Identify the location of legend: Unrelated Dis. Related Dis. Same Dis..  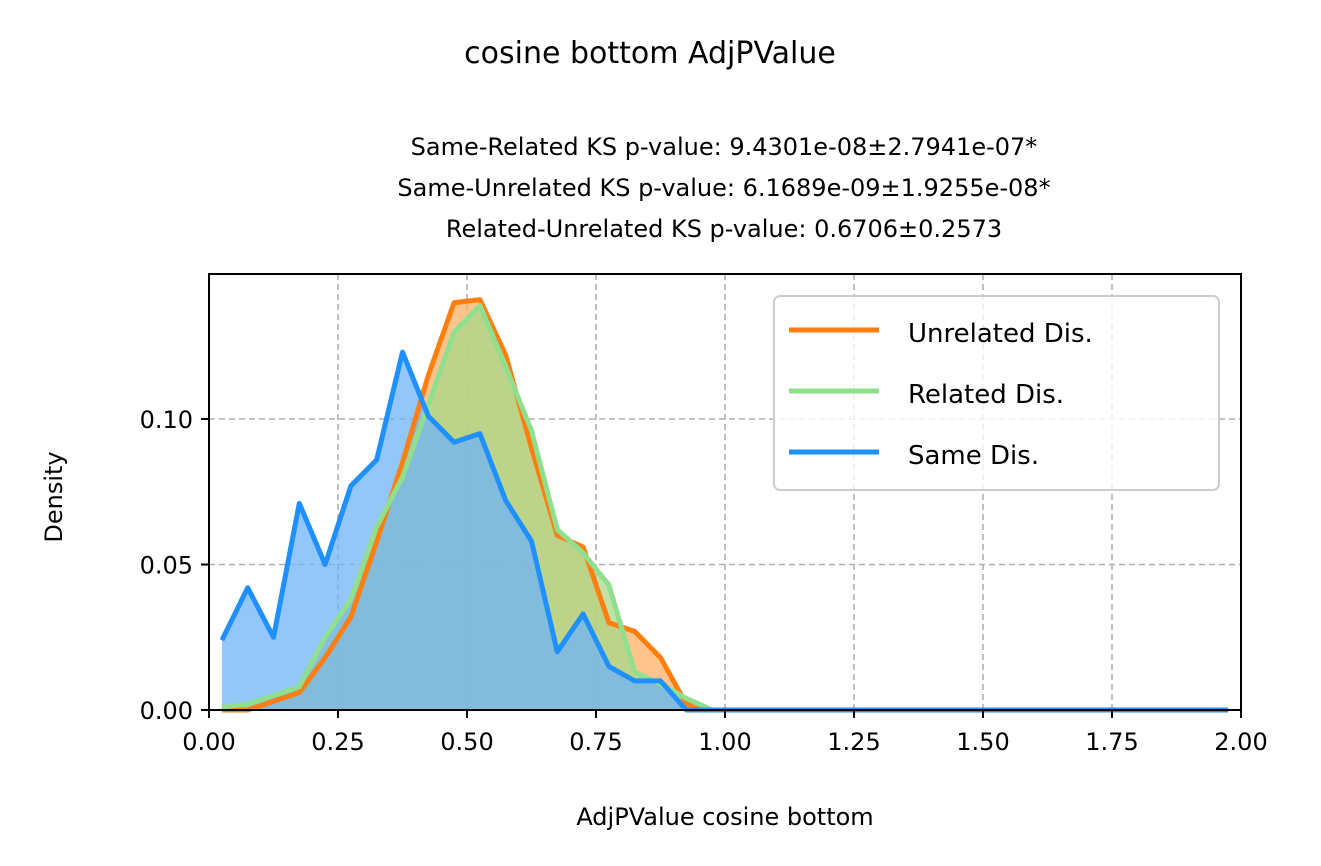
(996, 393).